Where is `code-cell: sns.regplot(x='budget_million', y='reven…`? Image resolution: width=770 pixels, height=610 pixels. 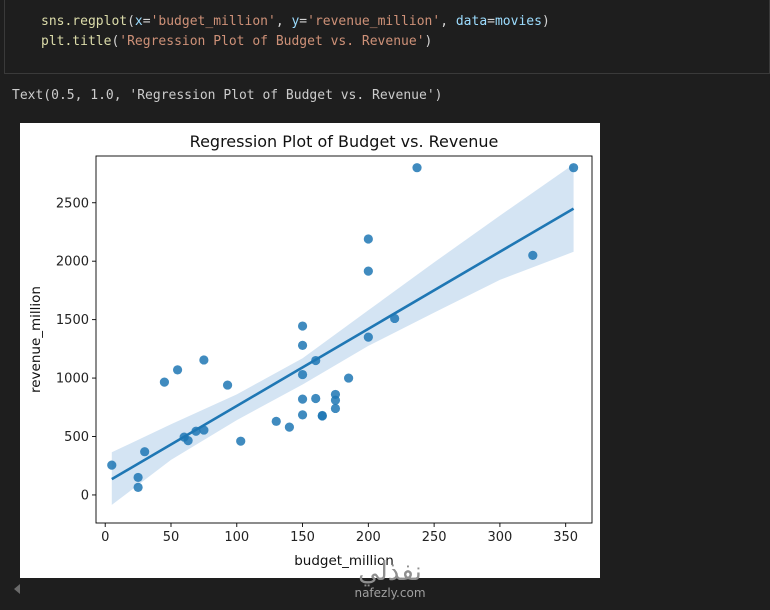 code-cell: sns.regplot(x='budget_million', y='reven… is located at coordinates (387, 37).